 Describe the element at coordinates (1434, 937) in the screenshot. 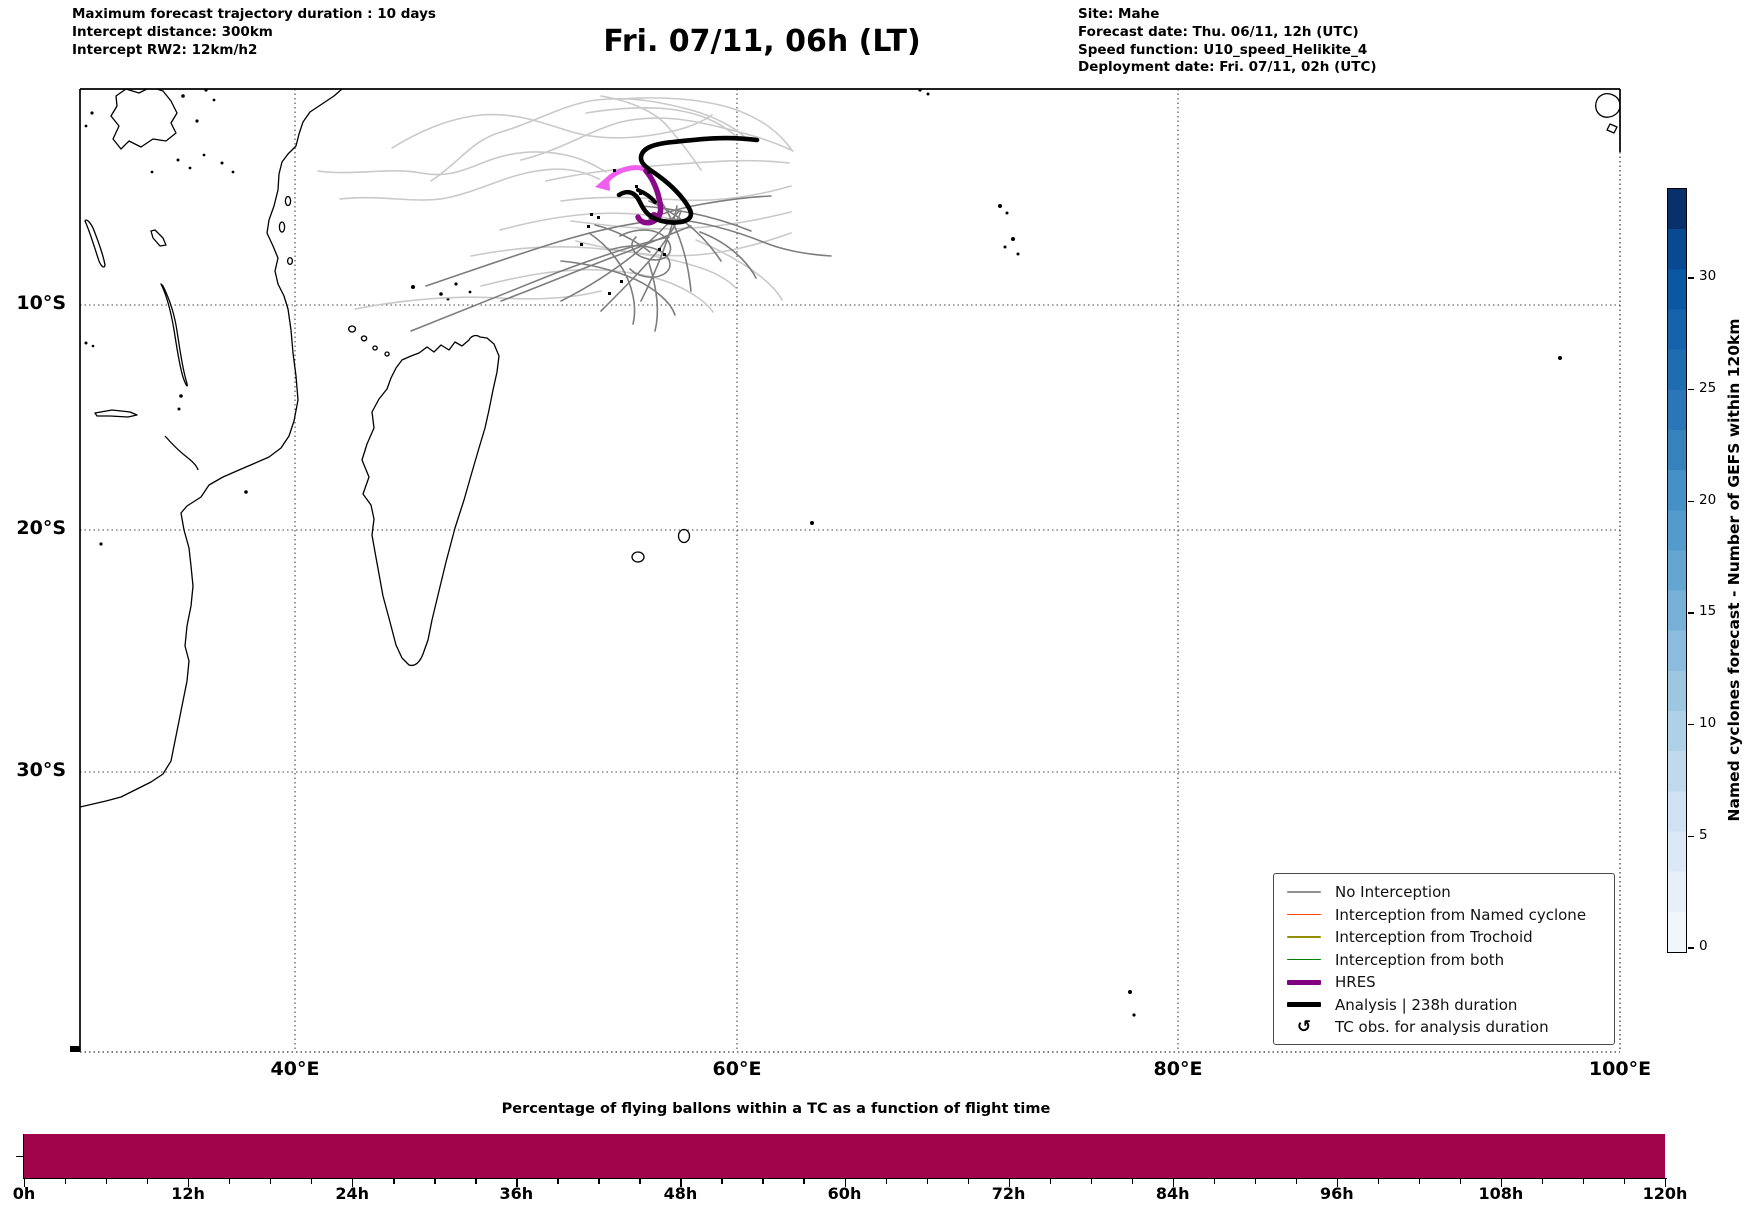

I see `legend-item-label: Interception from Trochoid` at that location.